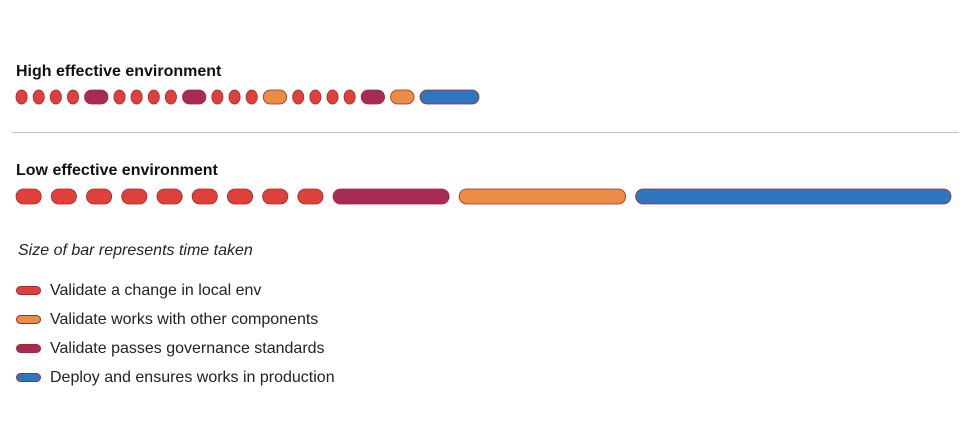 The image size is (973, 447). What do you see at coordinates (119, 71) in the screenshot?
I see `high-effective-title: High effective environment` at bounding box center [119, 71].